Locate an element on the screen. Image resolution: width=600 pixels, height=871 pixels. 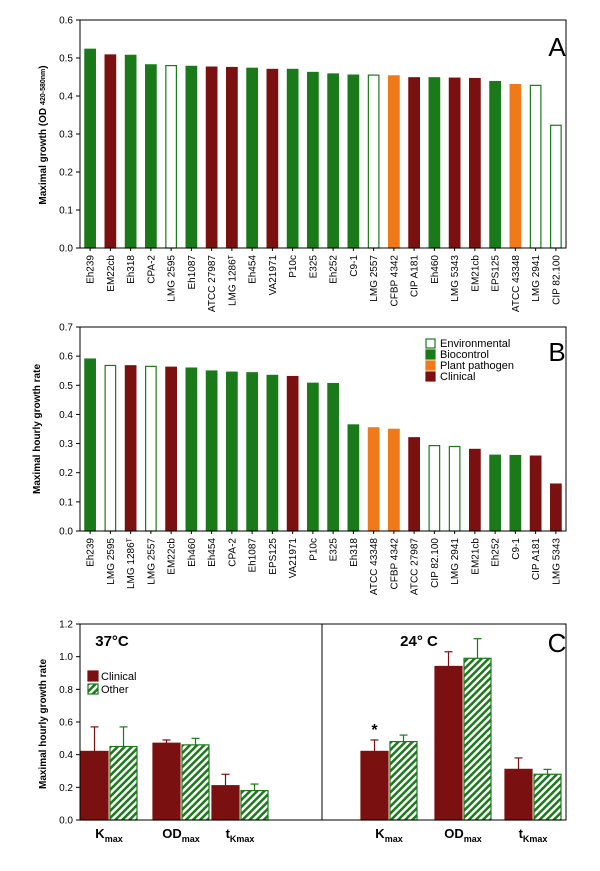
legend-swatch-other is located at coordinates (93, 689).